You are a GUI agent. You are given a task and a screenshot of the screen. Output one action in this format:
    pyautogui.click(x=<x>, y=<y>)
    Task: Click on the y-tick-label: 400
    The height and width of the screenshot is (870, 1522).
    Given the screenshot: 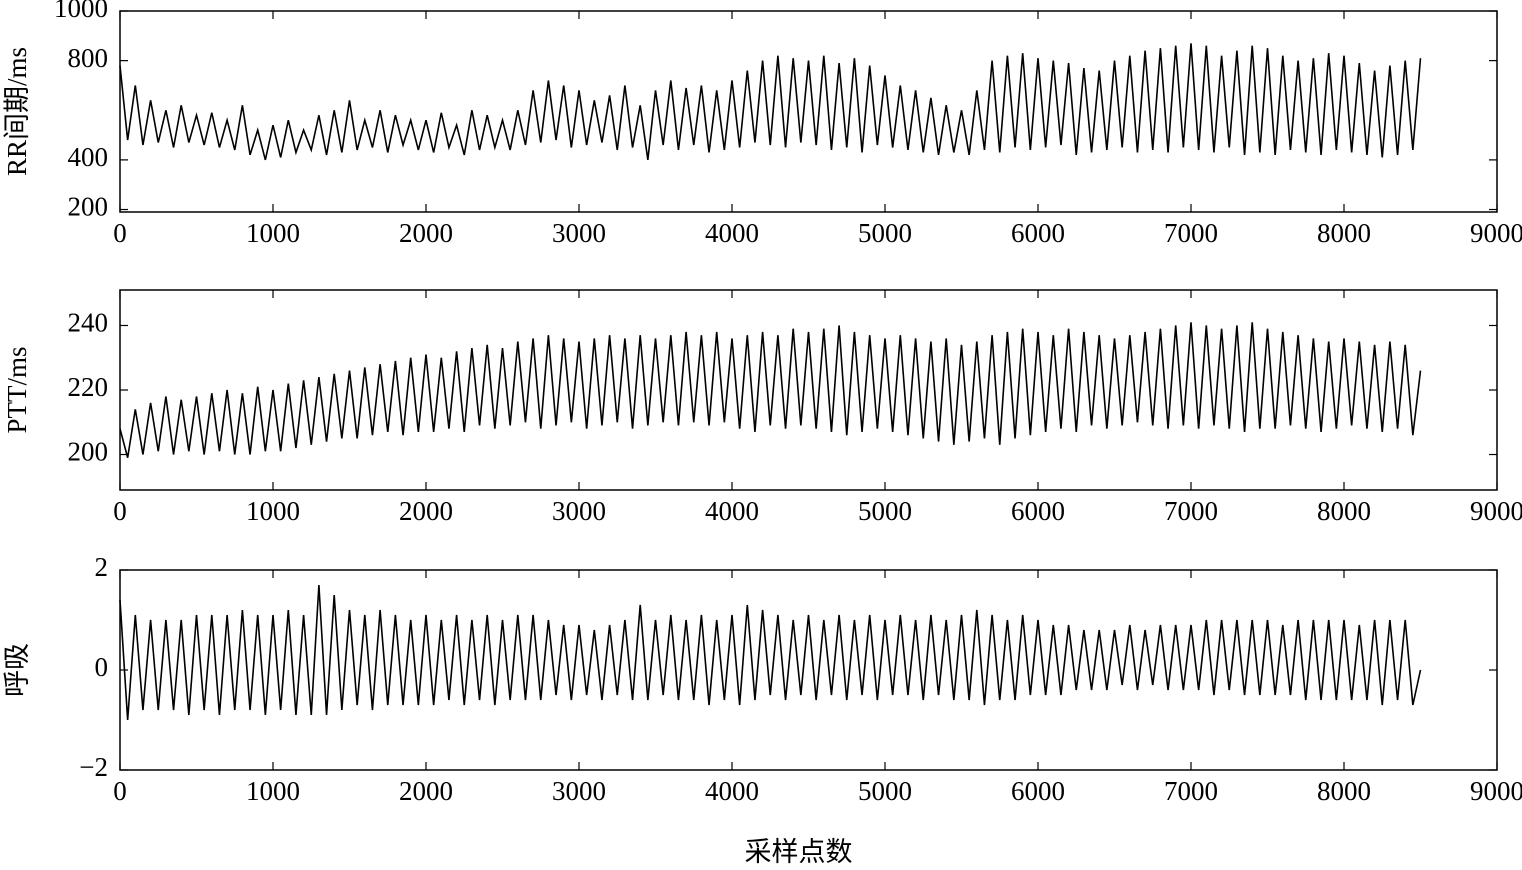 What is the action you would take?
    pyautogui.click(x=88, y=157)
    